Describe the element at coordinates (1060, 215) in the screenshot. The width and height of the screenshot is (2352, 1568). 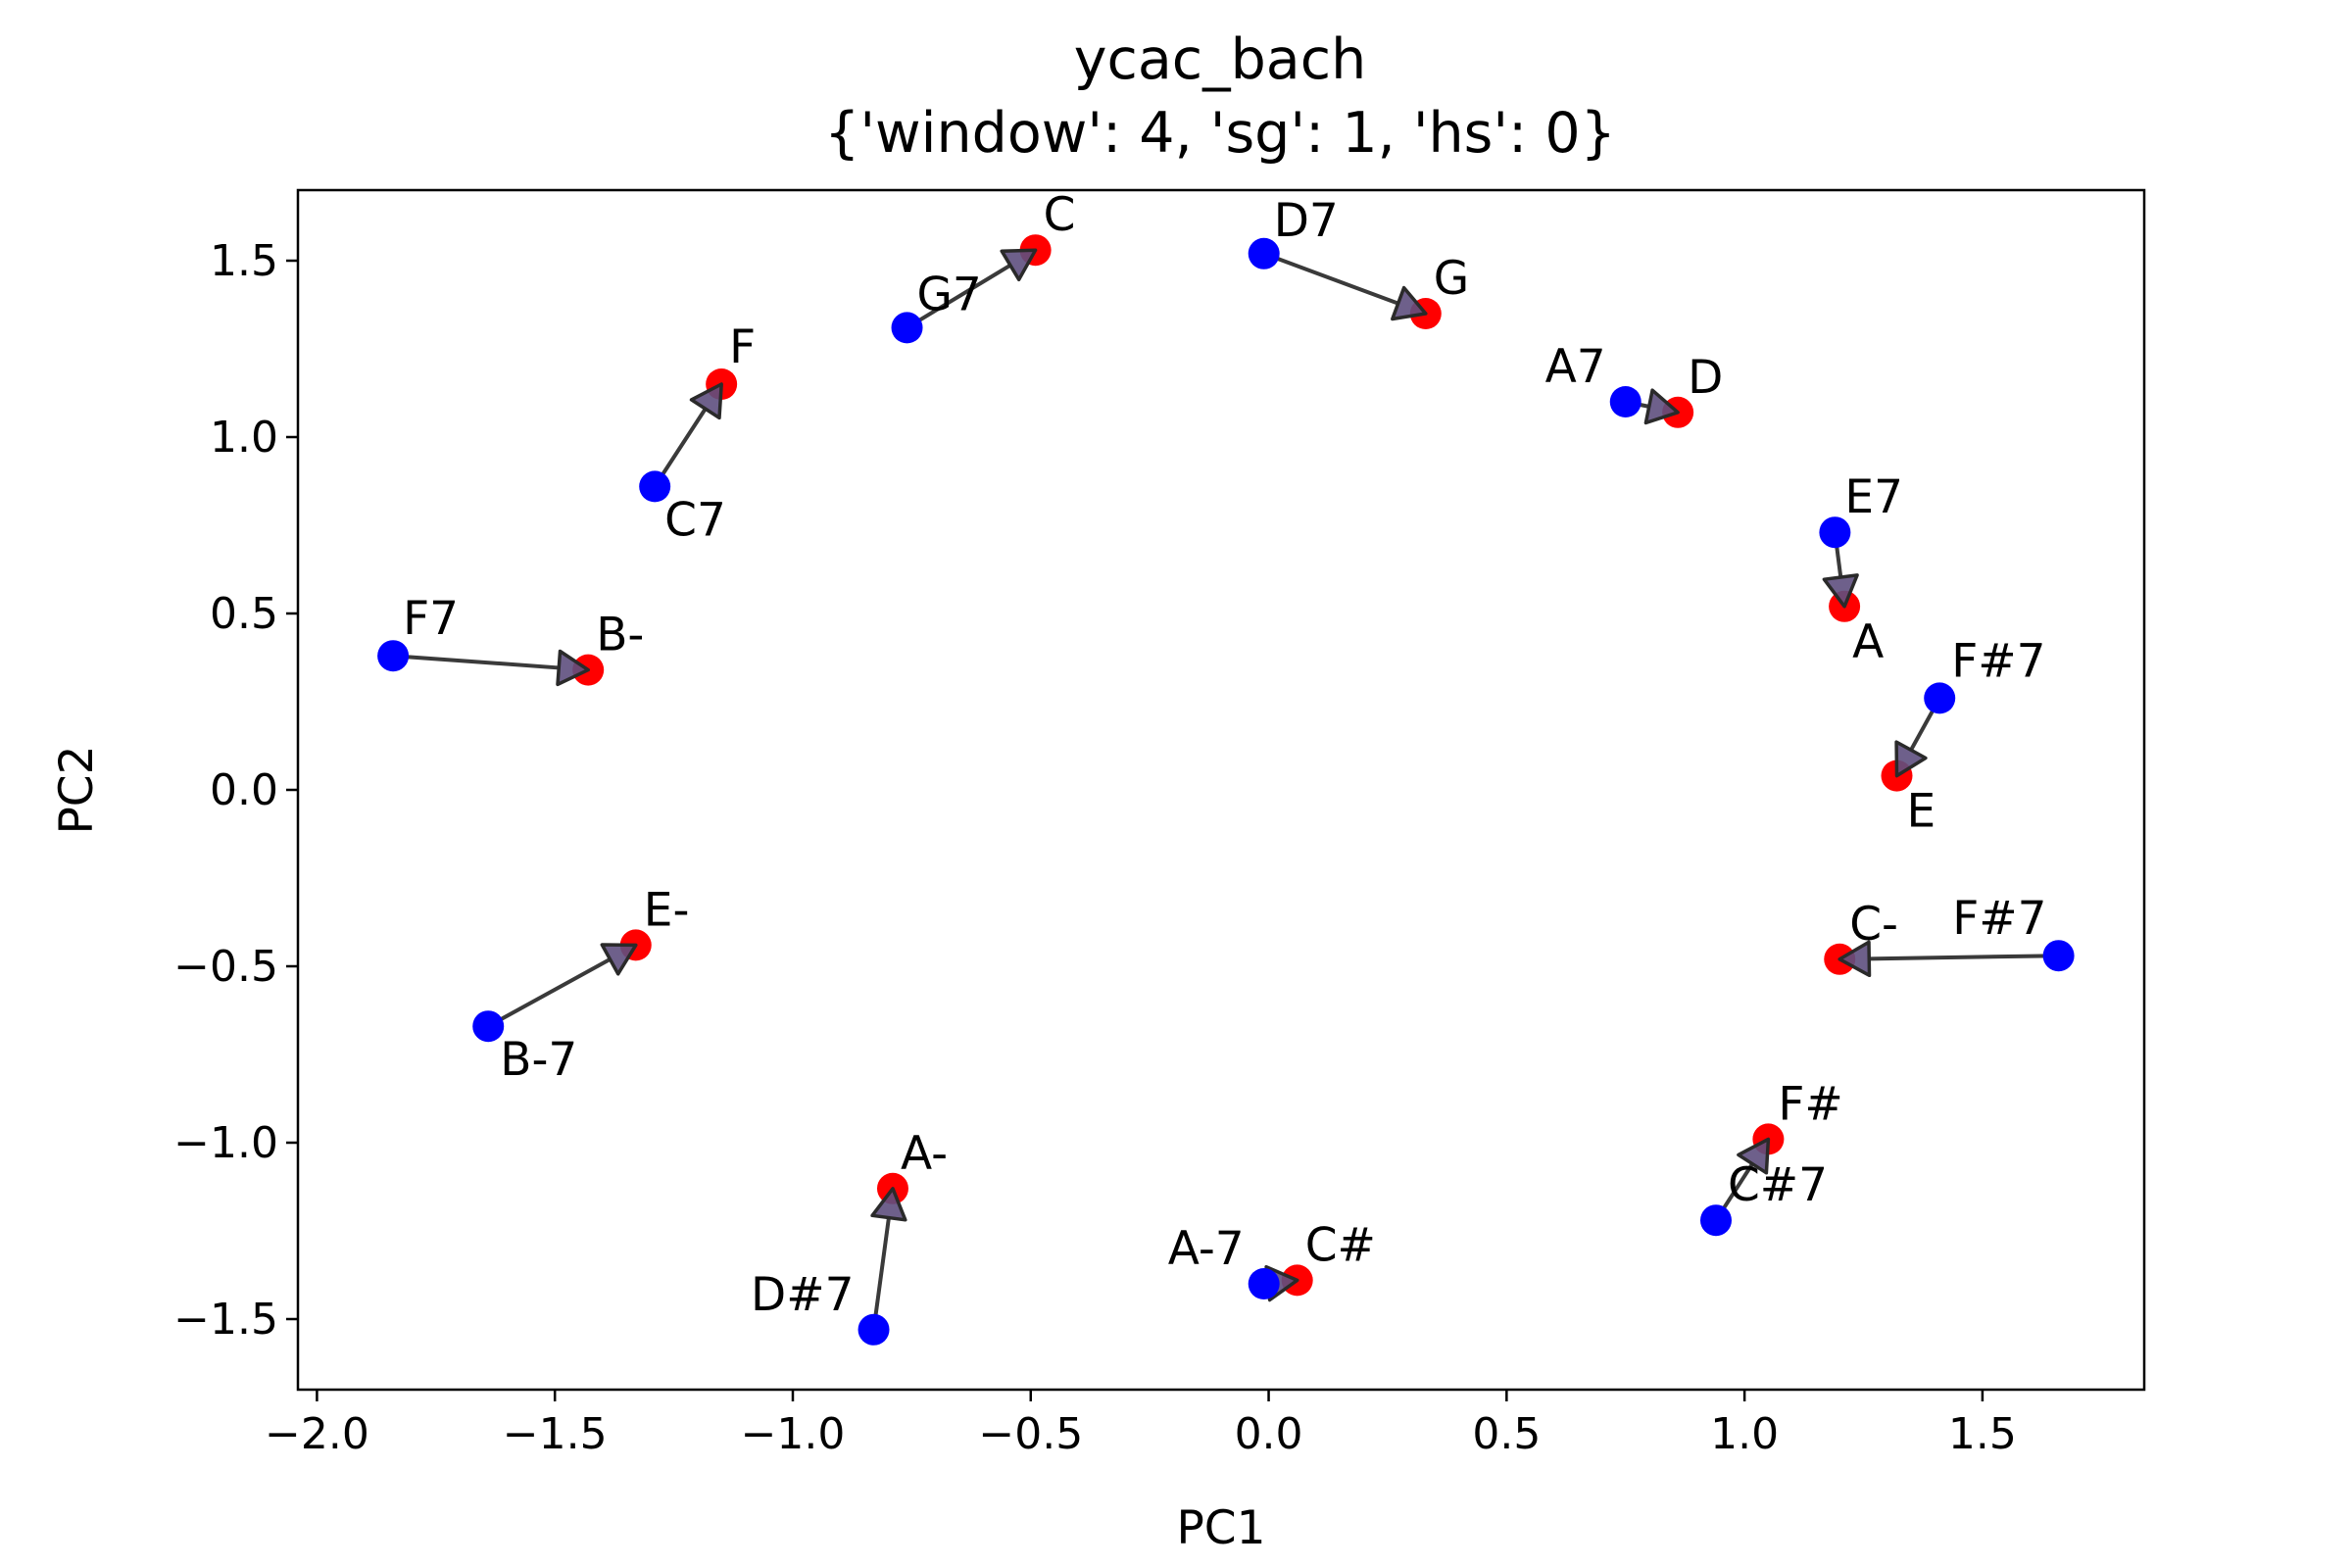
I see `target-chord-label: C` at that location.